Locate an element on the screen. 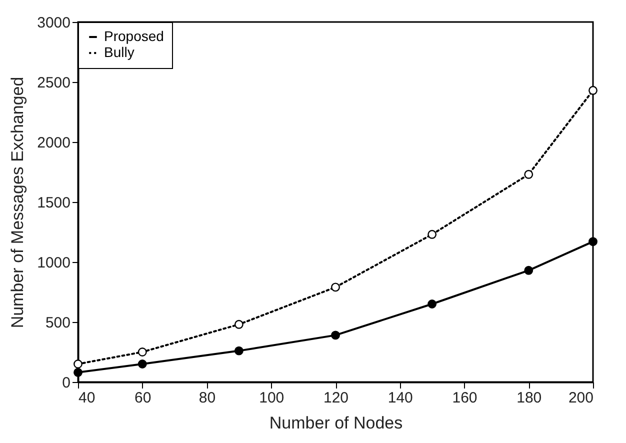 The height and width of the screenshot is (443, 626). y-tick-label: 1000 is located at coordinates (53, 263).